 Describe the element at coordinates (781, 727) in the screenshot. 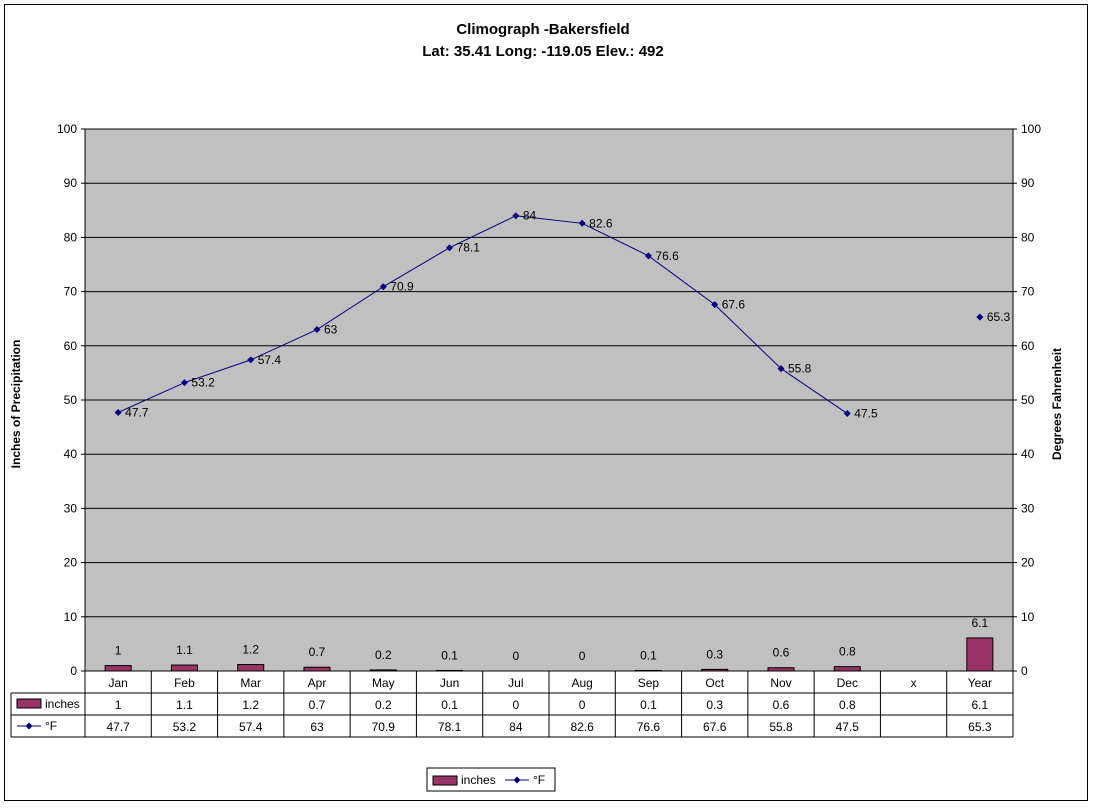

I see `table-cell-temperature: 55.8` at that location.